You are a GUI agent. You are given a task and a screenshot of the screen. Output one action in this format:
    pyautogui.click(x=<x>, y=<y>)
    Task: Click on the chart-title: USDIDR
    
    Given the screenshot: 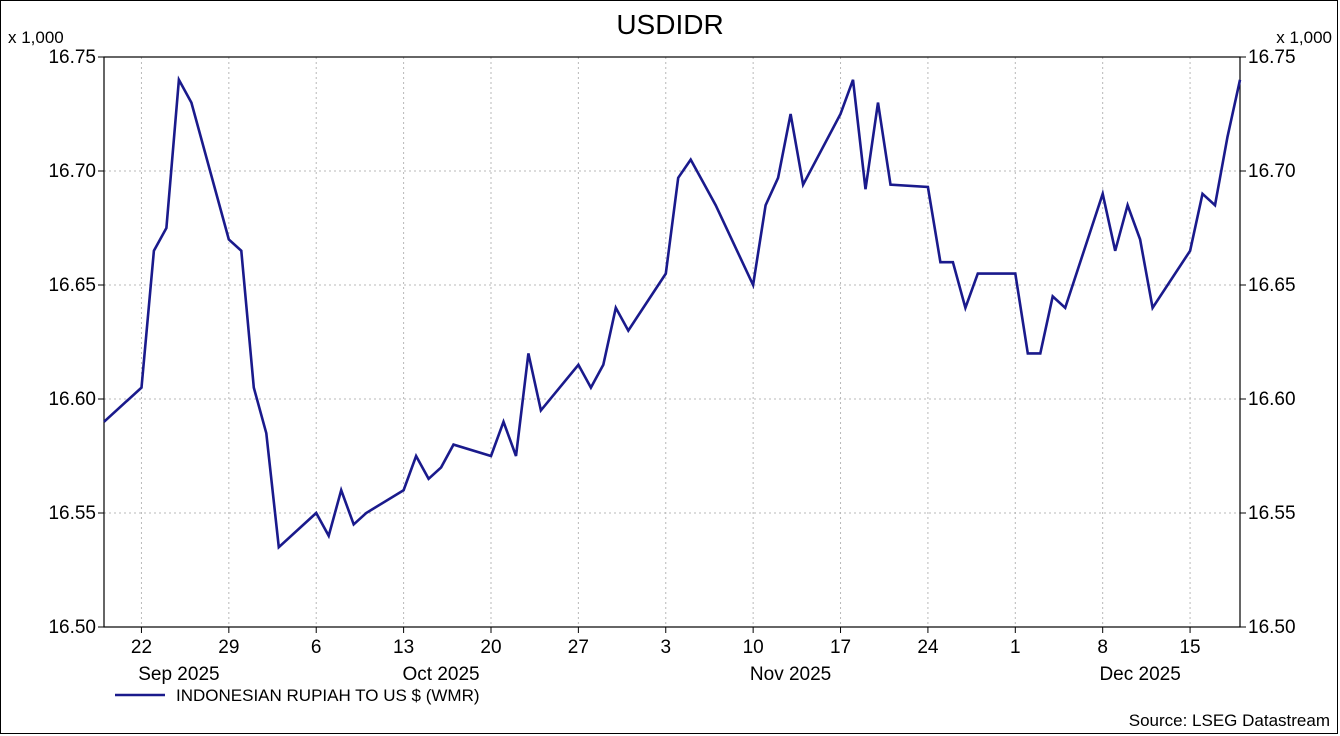 What is the action you would take?
    pyautogui.click(x=669, y=24)
    